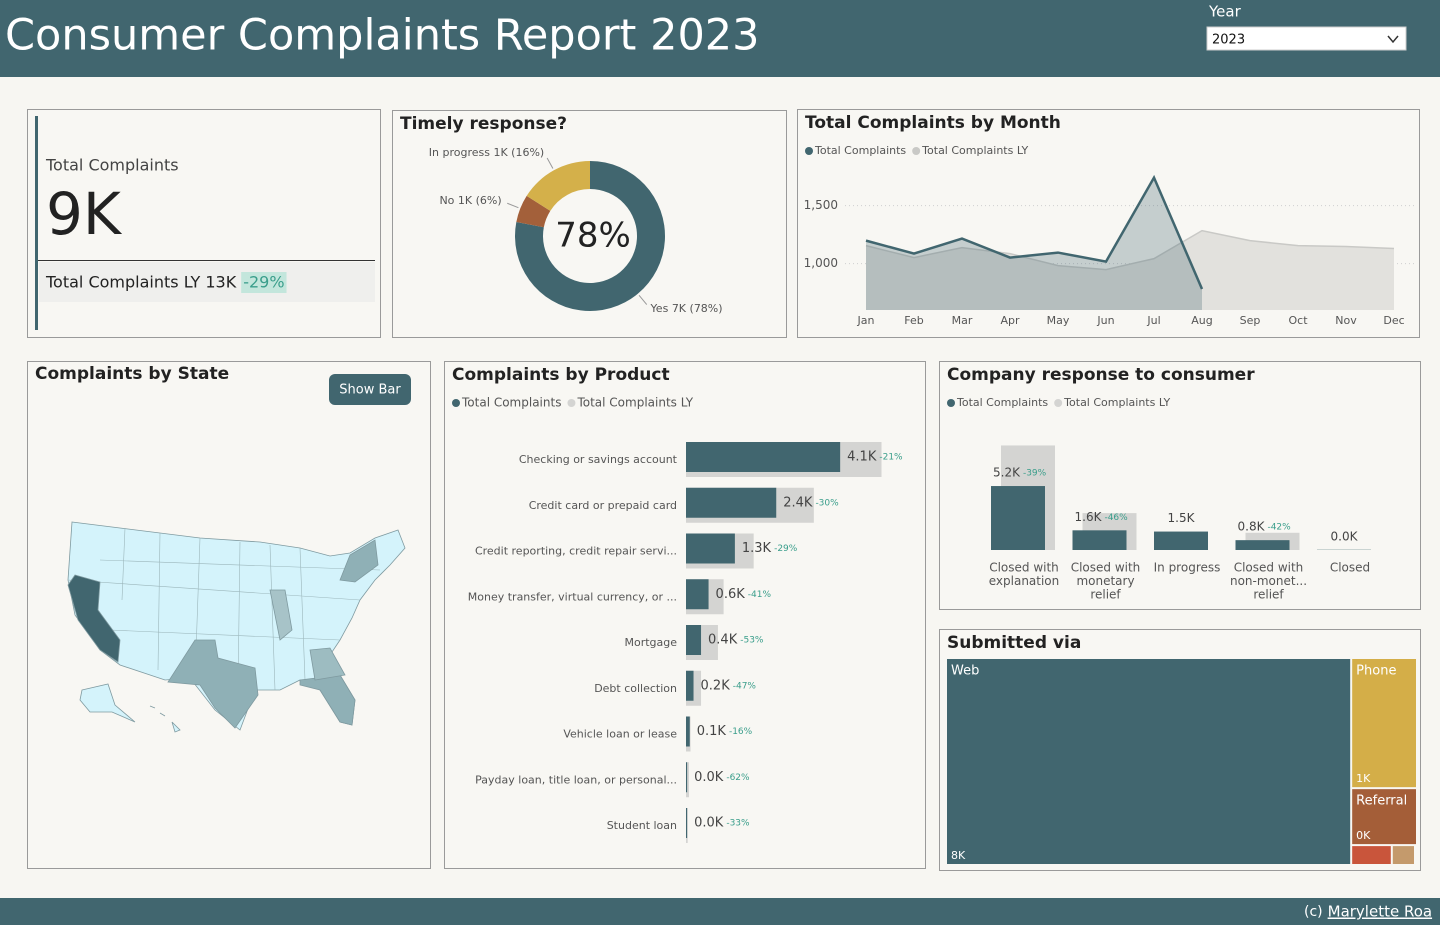 The height and width of the screenshot is (925, 1440). I want to click on change-label: -16%, so click(741, 732).